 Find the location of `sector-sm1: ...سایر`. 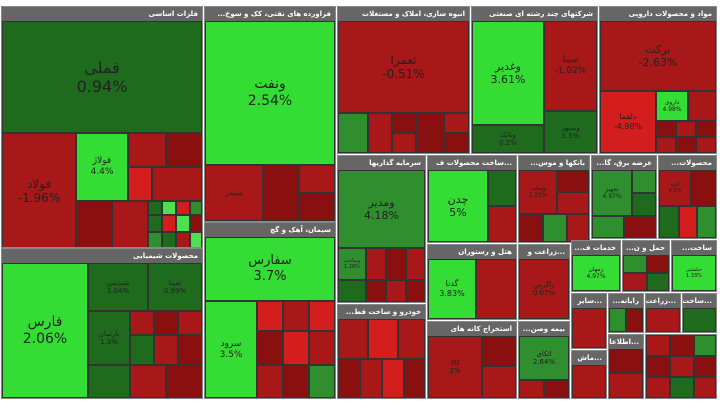

sector-sm1: ...سایر is located at coordinates (589, 321).